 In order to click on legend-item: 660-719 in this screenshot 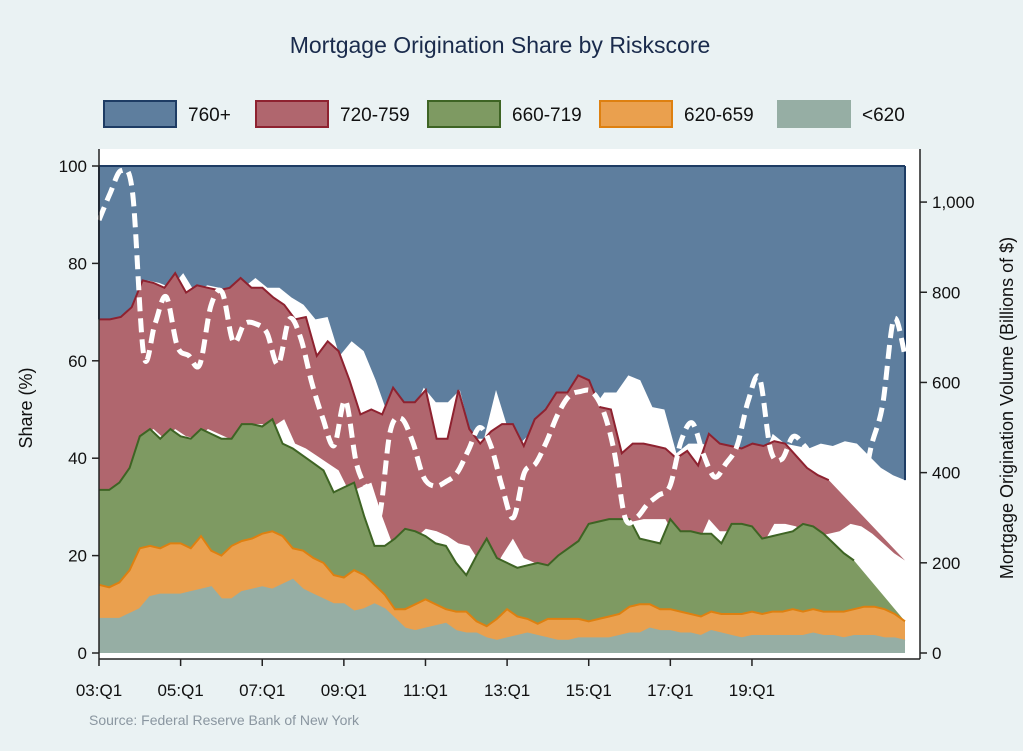, I will do `click(504, 114)`.